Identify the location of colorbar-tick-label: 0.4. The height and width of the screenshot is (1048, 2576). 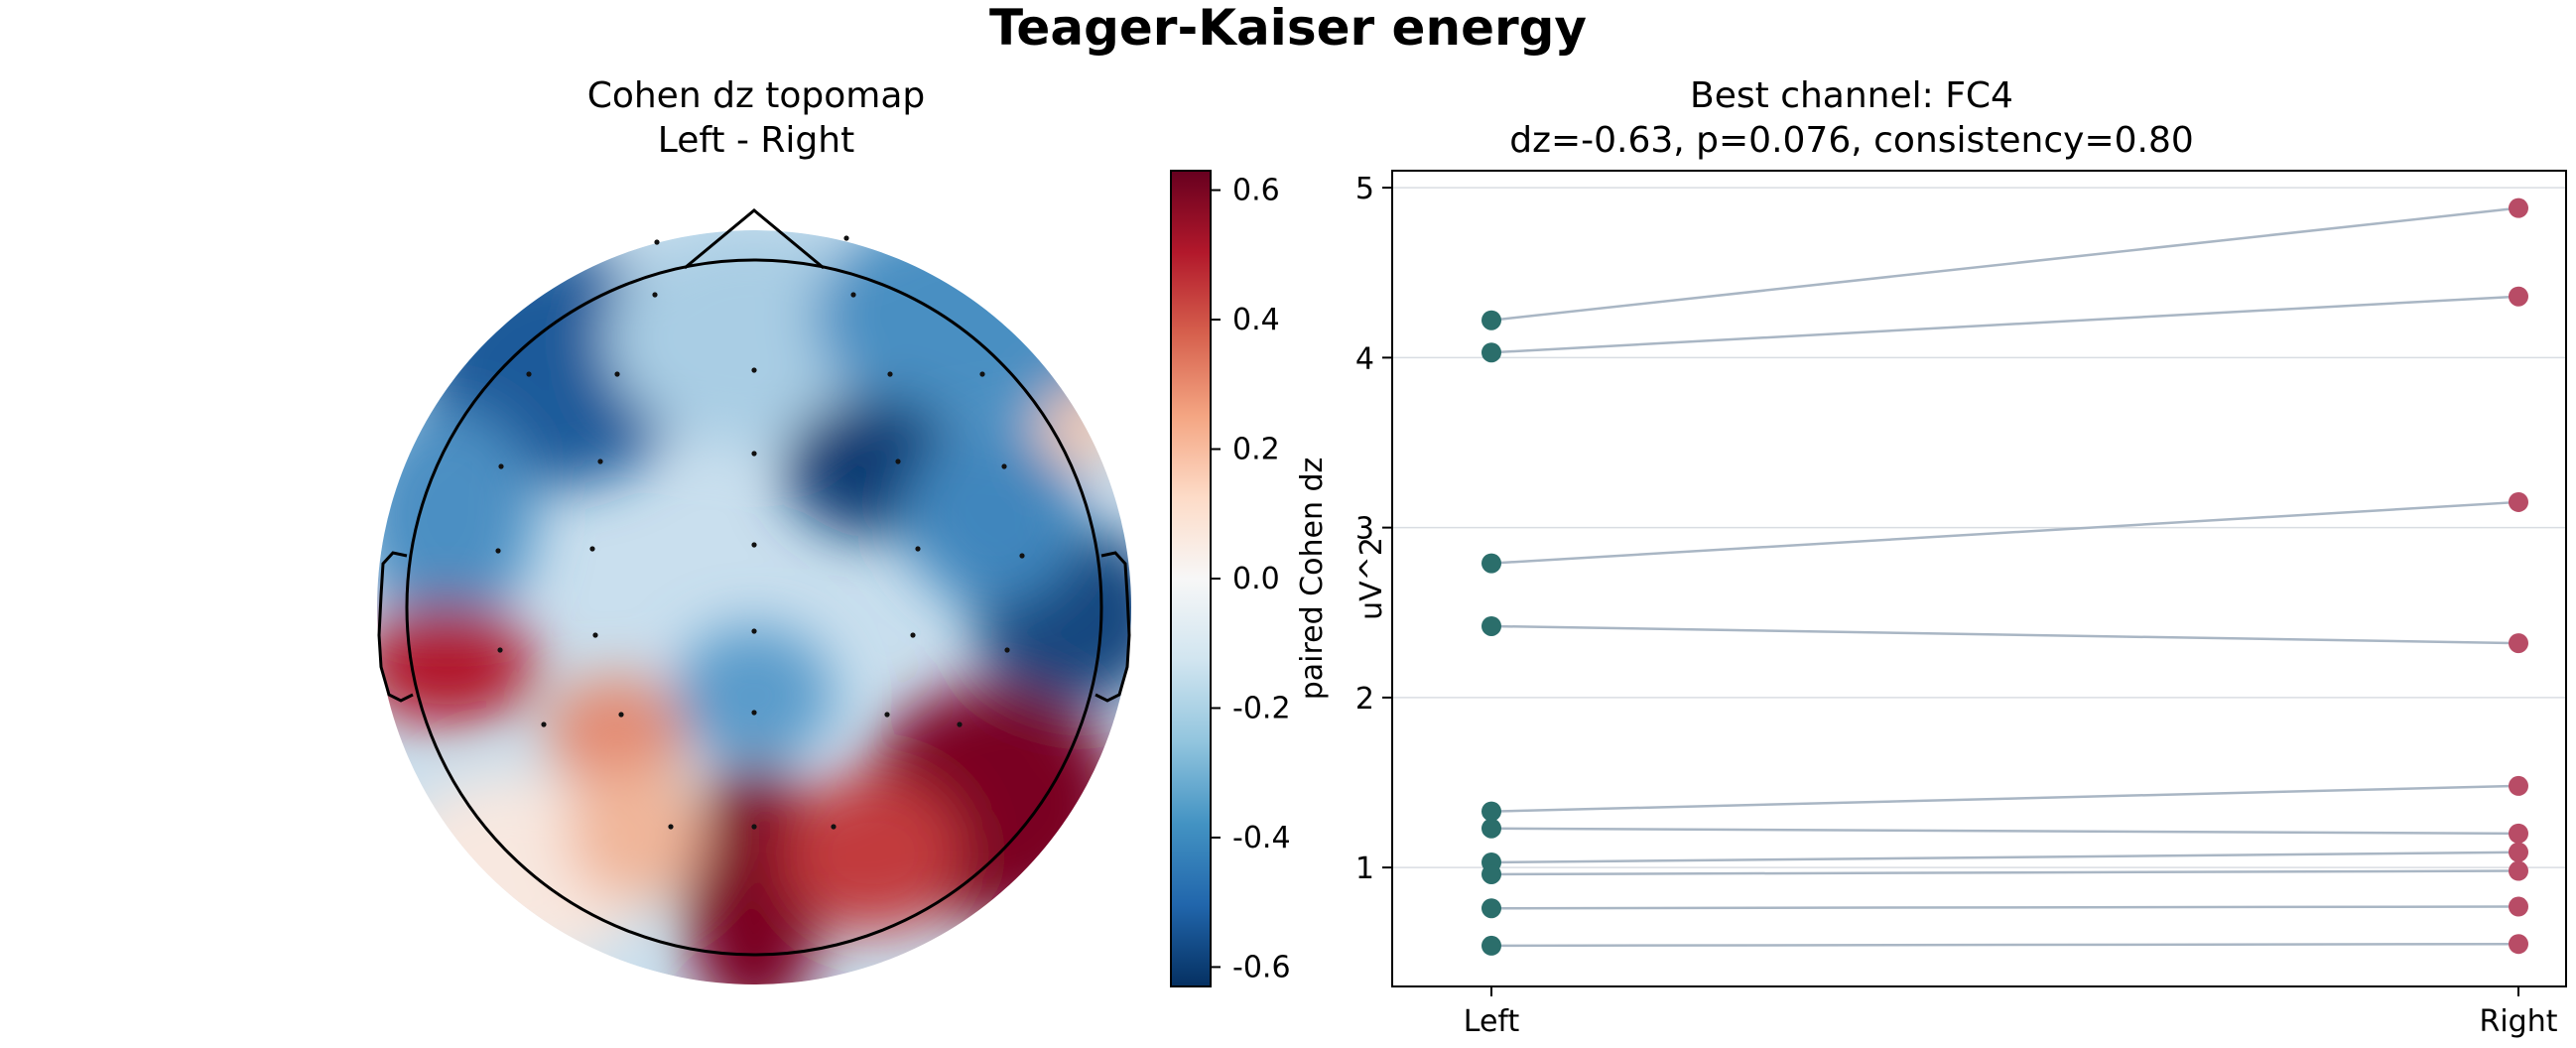
(1256, 320).